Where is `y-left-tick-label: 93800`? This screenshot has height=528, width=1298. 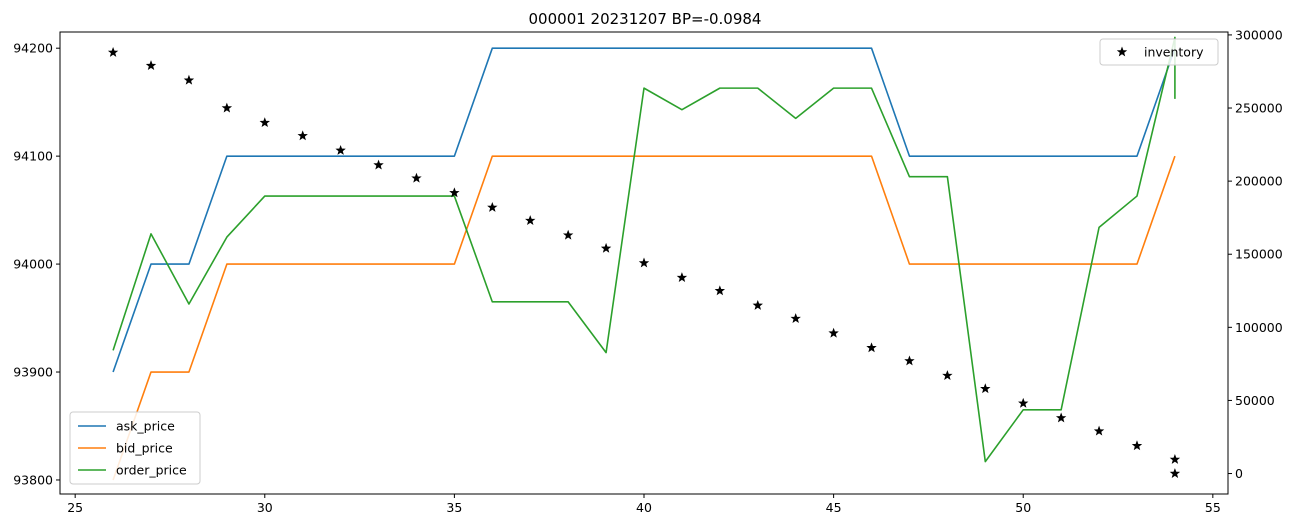
y-left-tick-label: 93800 is located at coordinates (33, 479).